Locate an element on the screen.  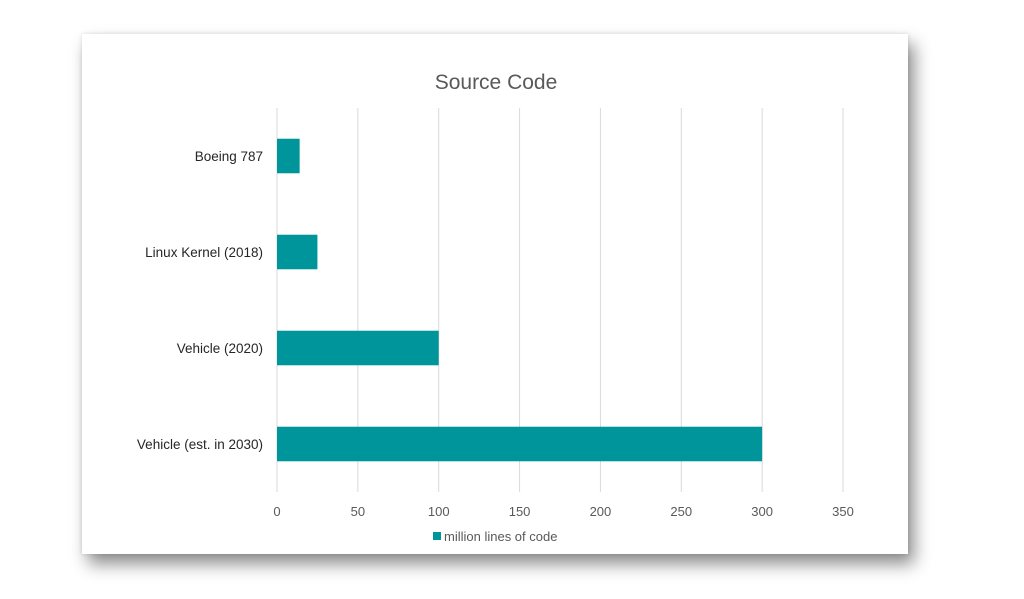
x-axis-ticks: 0 50 100 150 200 250 300 350 is located at coordinates (563, 511).